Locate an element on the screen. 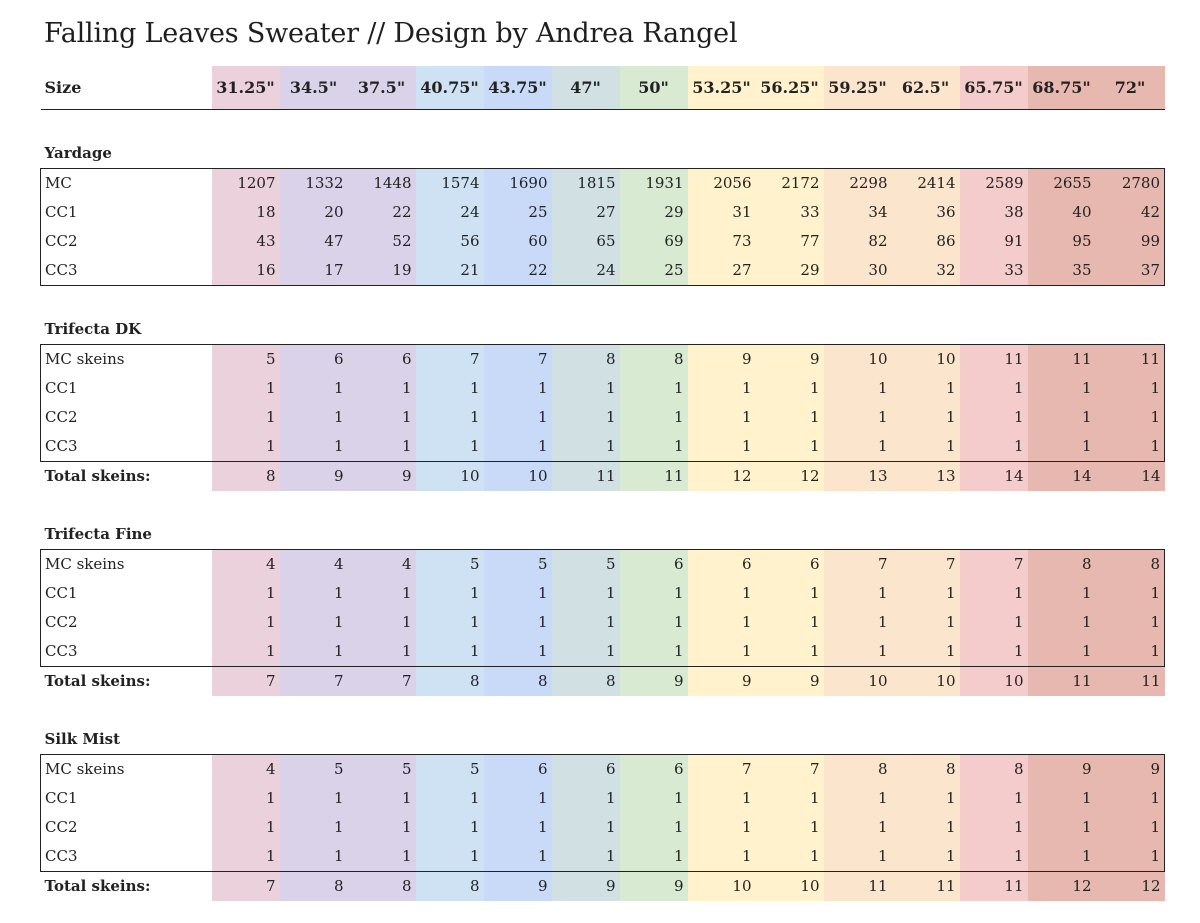  section-spacer is located at coordinates (603, 125).